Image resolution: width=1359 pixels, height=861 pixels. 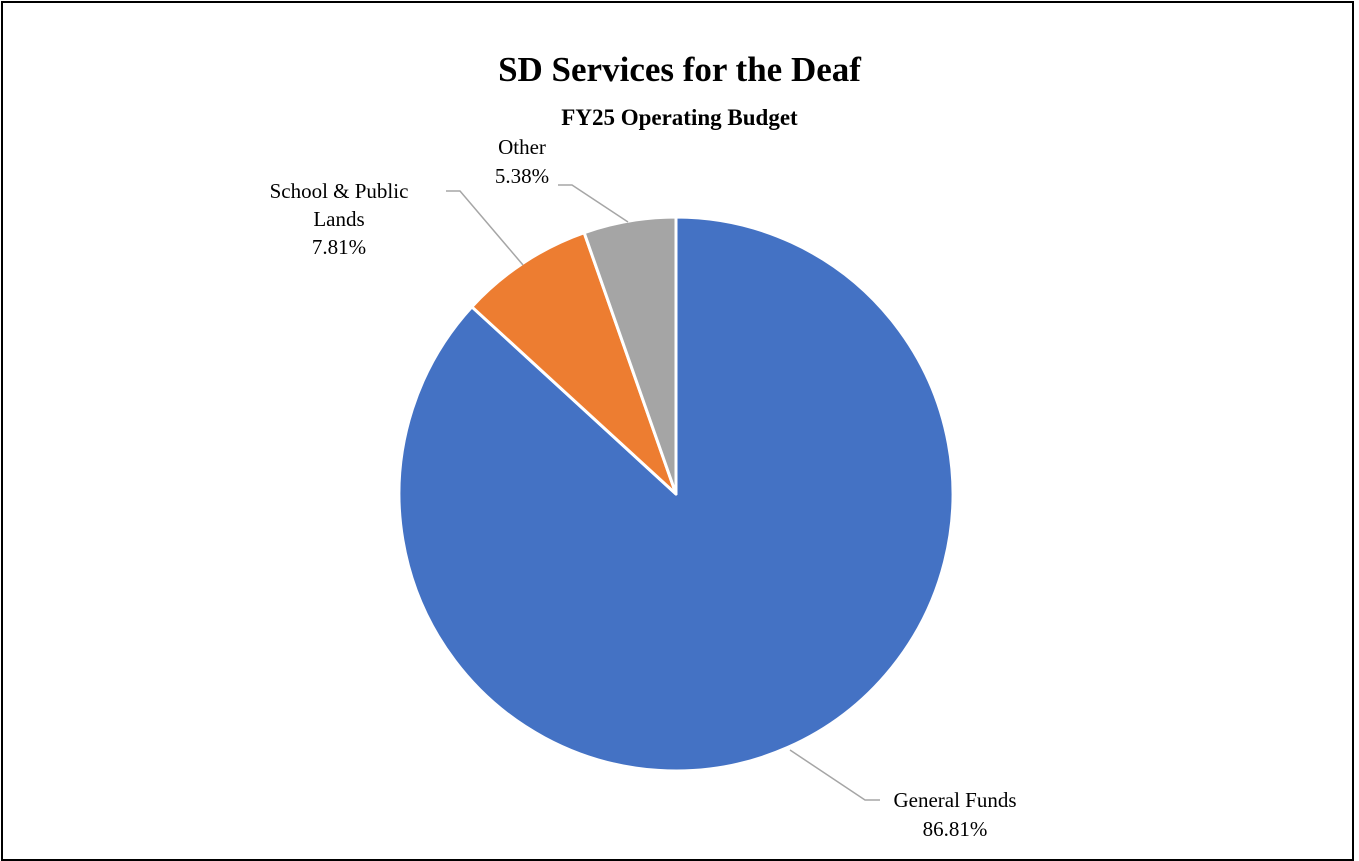 I want to click on leader-line-general-funds, so click(x=834, y=775).